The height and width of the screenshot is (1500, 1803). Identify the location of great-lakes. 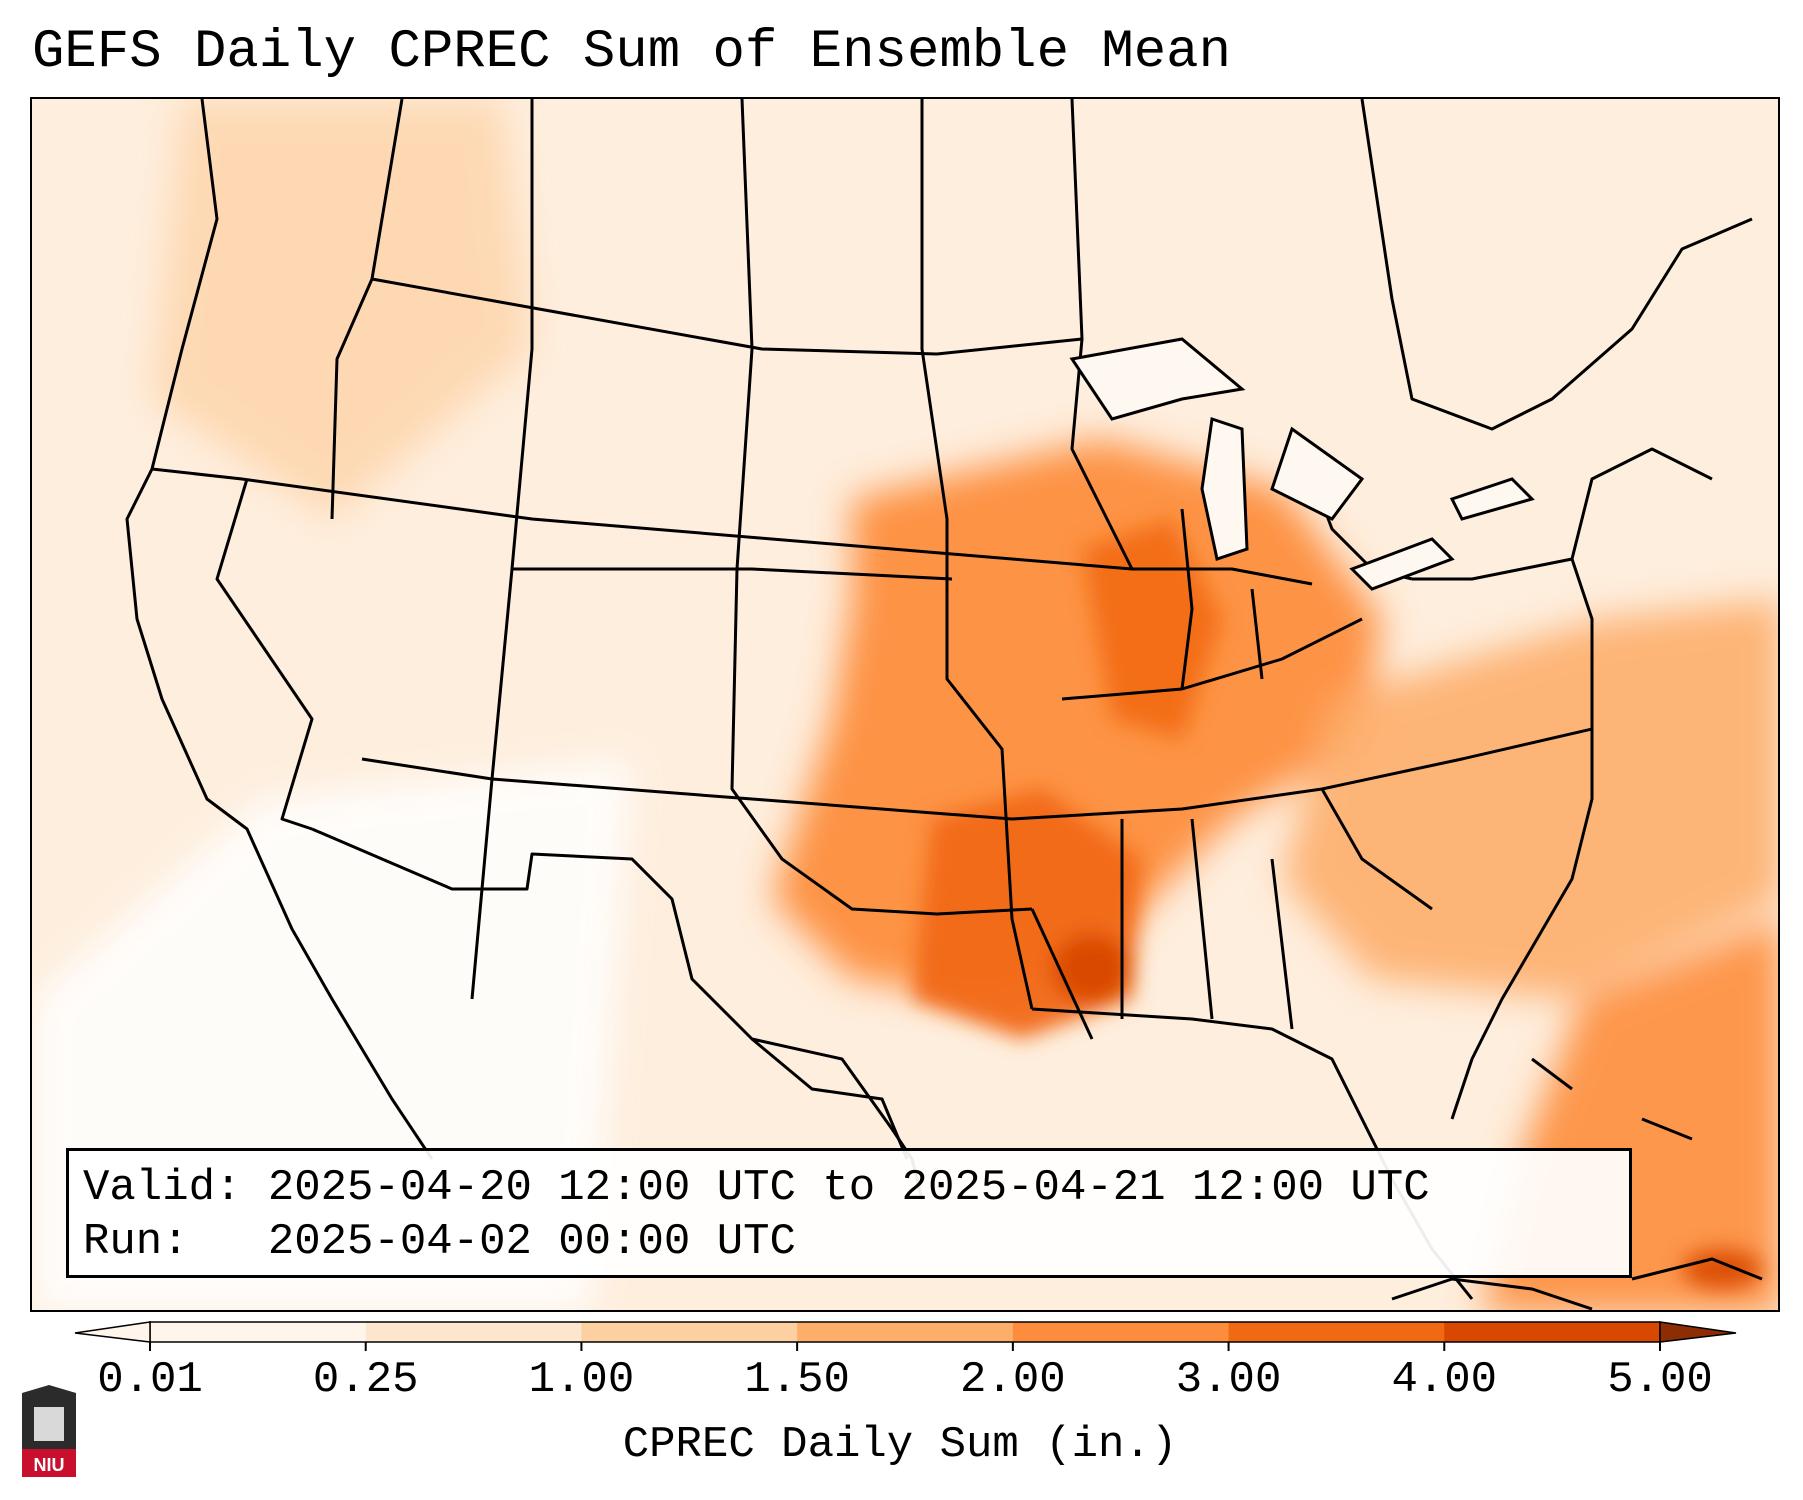
(1302, 464).